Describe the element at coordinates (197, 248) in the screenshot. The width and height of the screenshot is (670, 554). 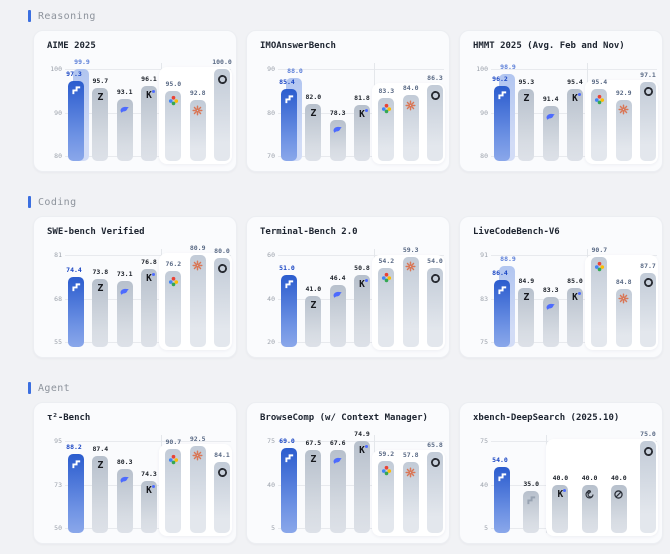
I see `bar-value-label: 80.9` at that location.